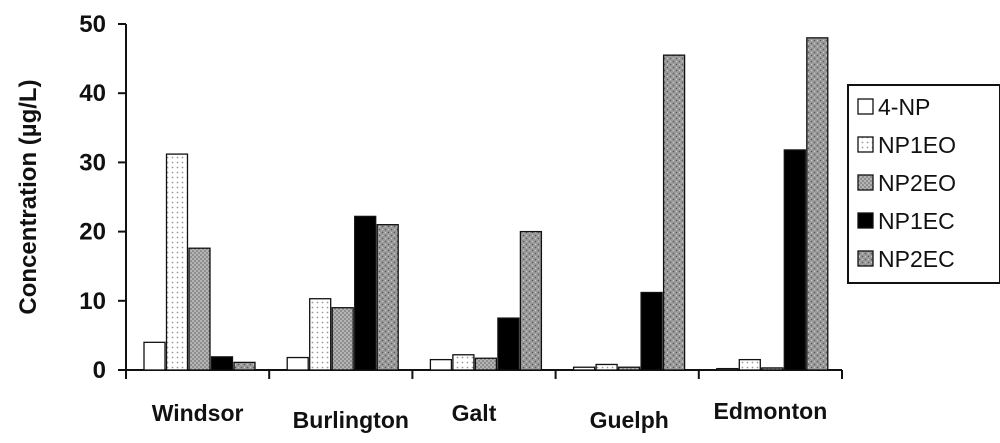 Image resolution: width=1000 pixels, height=443 pixels. Describe the element at coordinates (531, 300) in the screenshot. I see `bar-np2ec-galt` at that location.